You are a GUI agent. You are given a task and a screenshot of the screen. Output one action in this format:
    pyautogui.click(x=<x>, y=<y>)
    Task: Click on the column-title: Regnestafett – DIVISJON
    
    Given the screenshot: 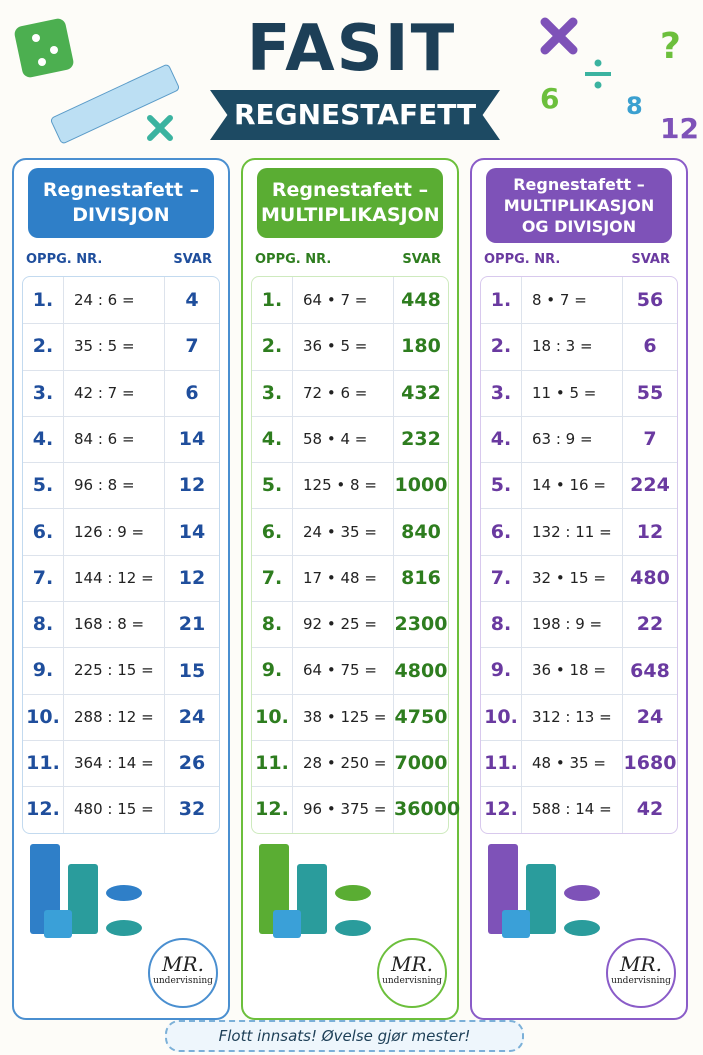 What is the action you would take?
    pyautogui.click(x=121, y=203)
    